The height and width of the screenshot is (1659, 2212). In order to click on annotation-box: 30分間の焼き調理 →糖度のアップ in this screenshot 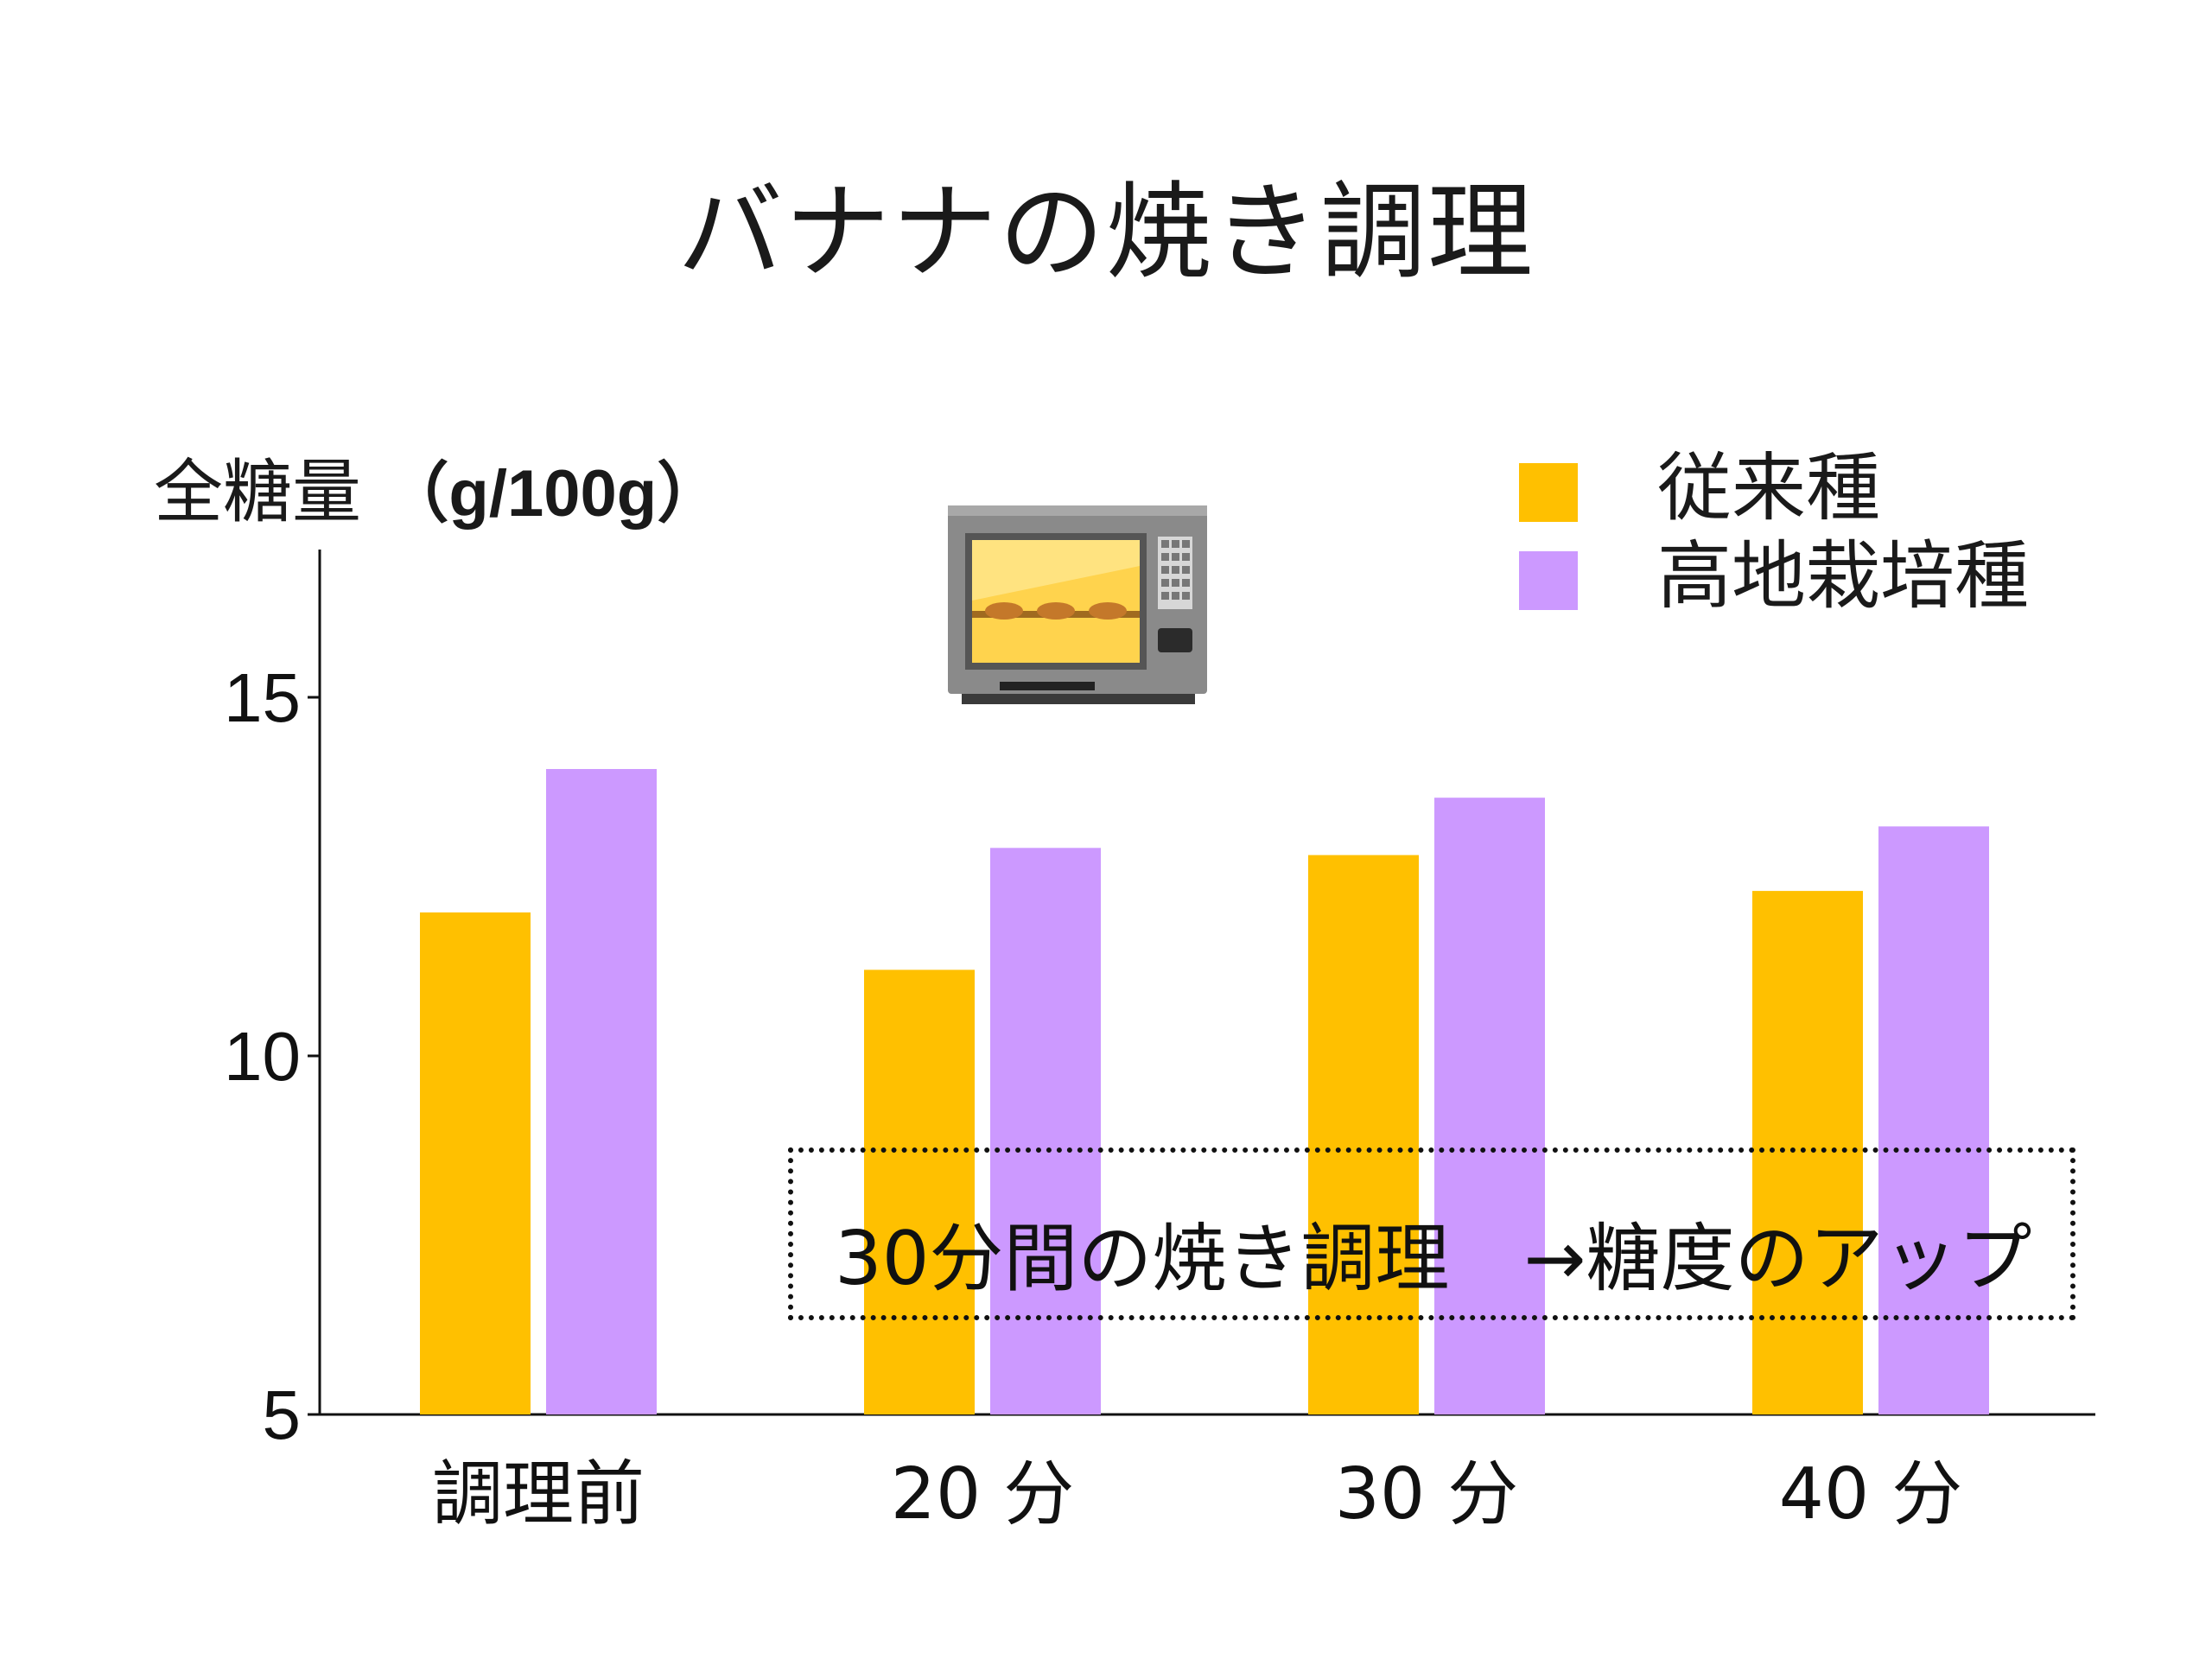, I will do `click(1431, 1233)`.